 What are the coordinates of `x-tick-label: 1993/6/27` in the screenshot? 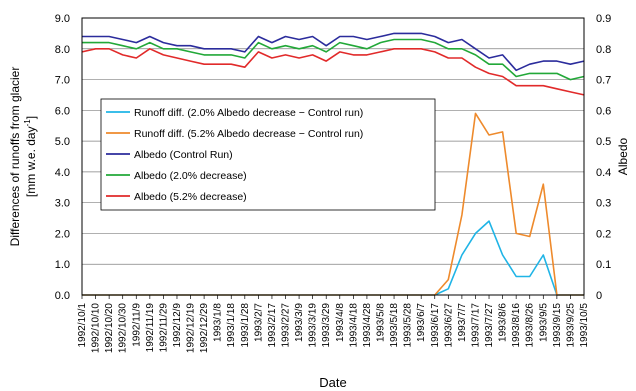 It's located at (448, 325).